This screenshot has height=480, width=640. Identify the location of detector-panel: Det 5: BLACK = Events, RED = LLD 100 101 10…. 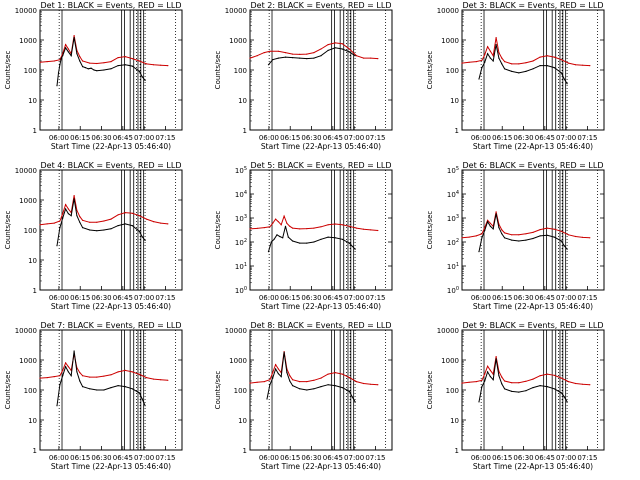
(303, 236).